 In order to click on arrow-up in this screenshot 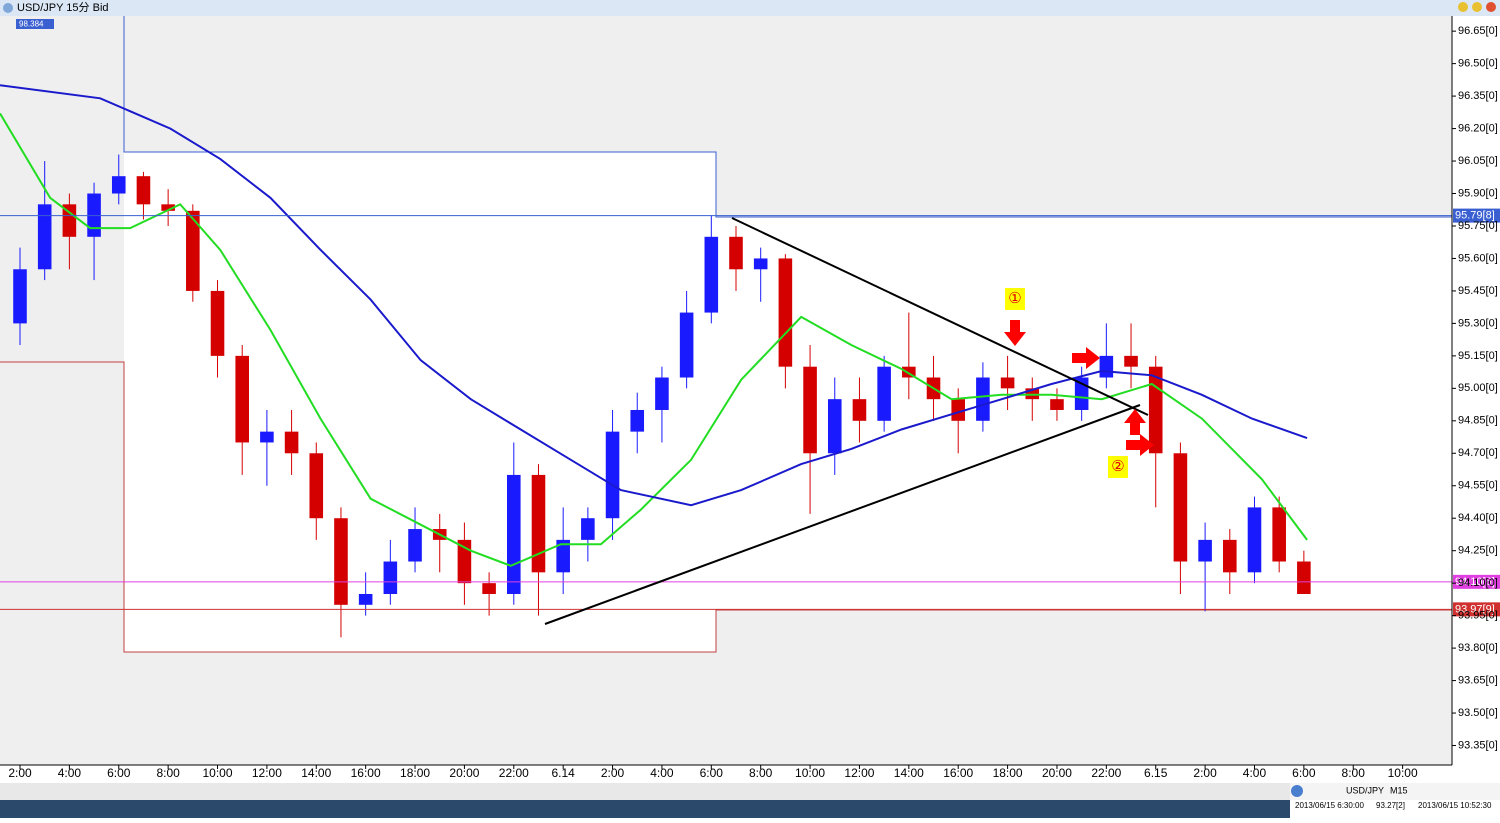, I will do `click(1135, 422)`.